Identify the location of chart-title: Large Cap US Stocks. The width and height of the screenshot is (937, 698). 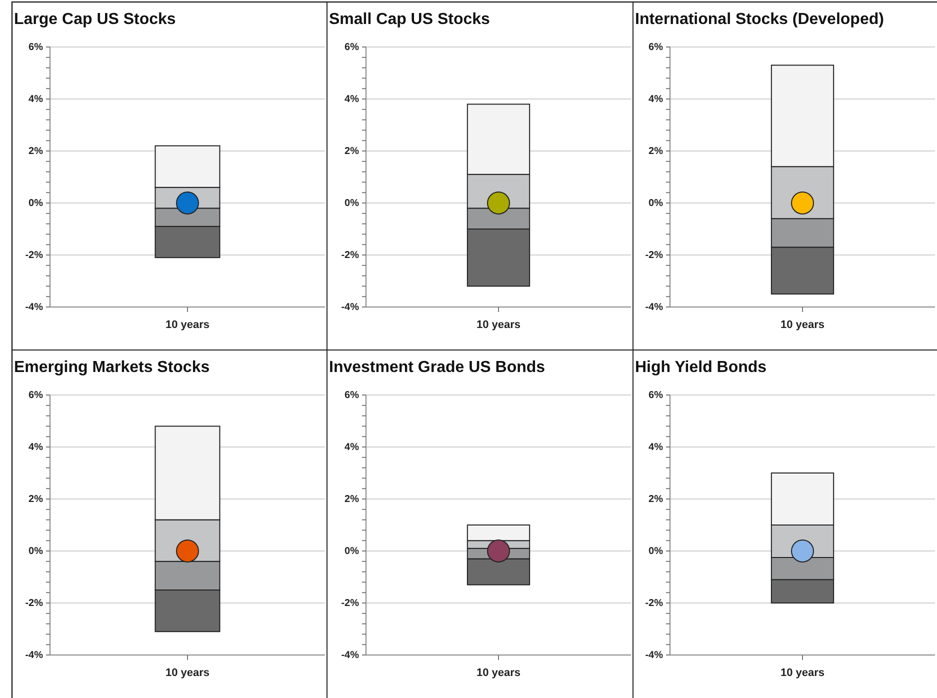
(95, 19).